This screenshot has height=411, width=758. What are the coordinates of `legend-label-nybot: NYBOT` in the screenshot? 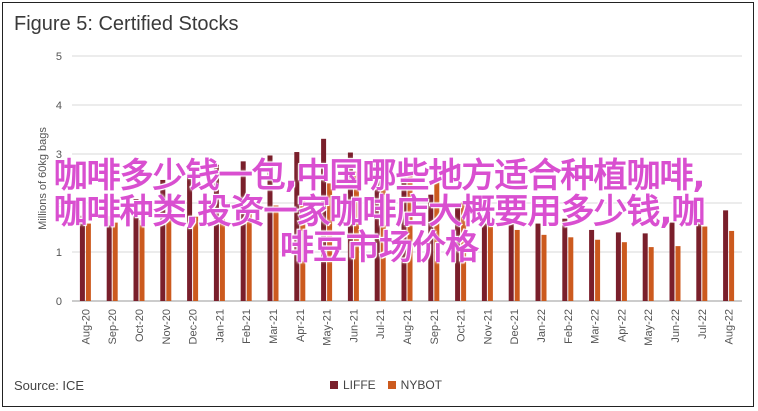 It's located at (421, 385).